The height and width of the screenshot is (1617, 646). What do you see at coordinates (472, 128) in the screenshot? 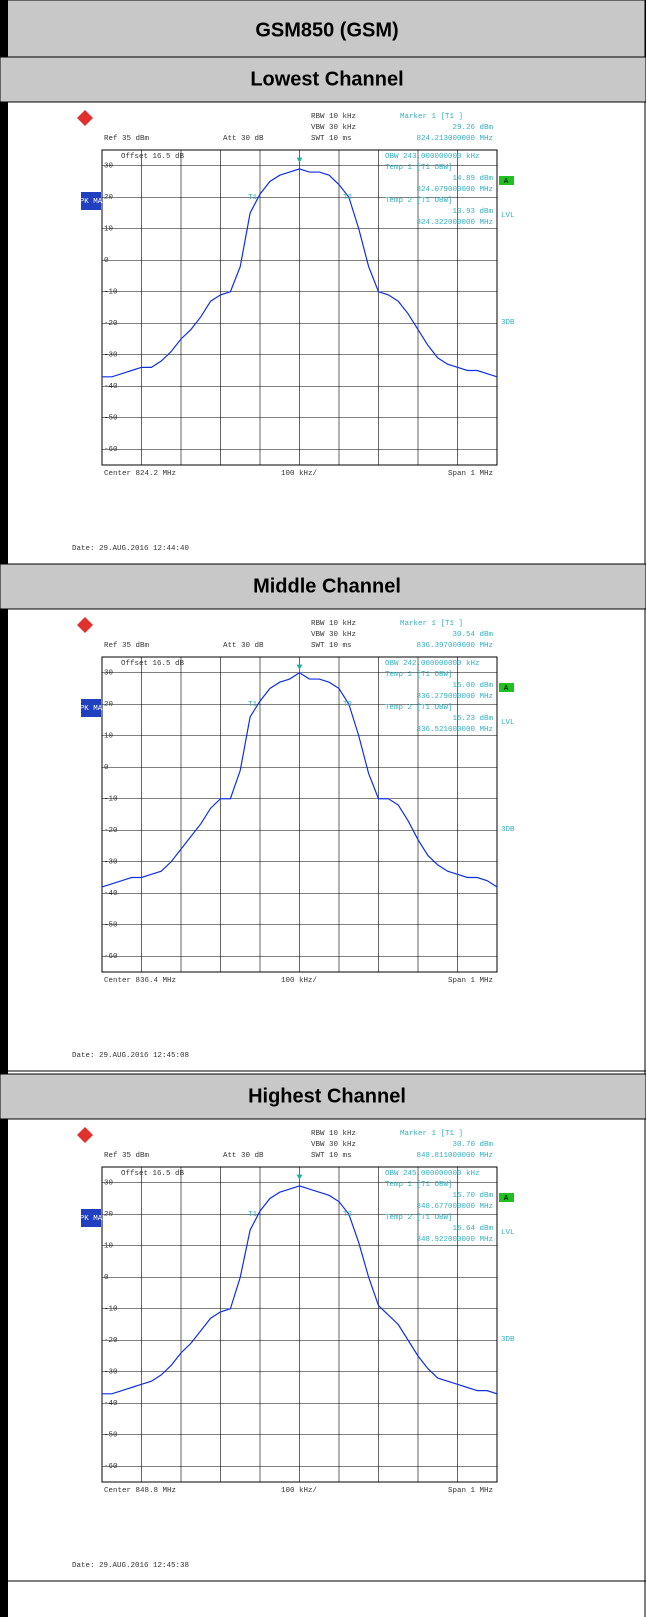
I see `label: 29.26 dBm` at bounding box center [472, 128].